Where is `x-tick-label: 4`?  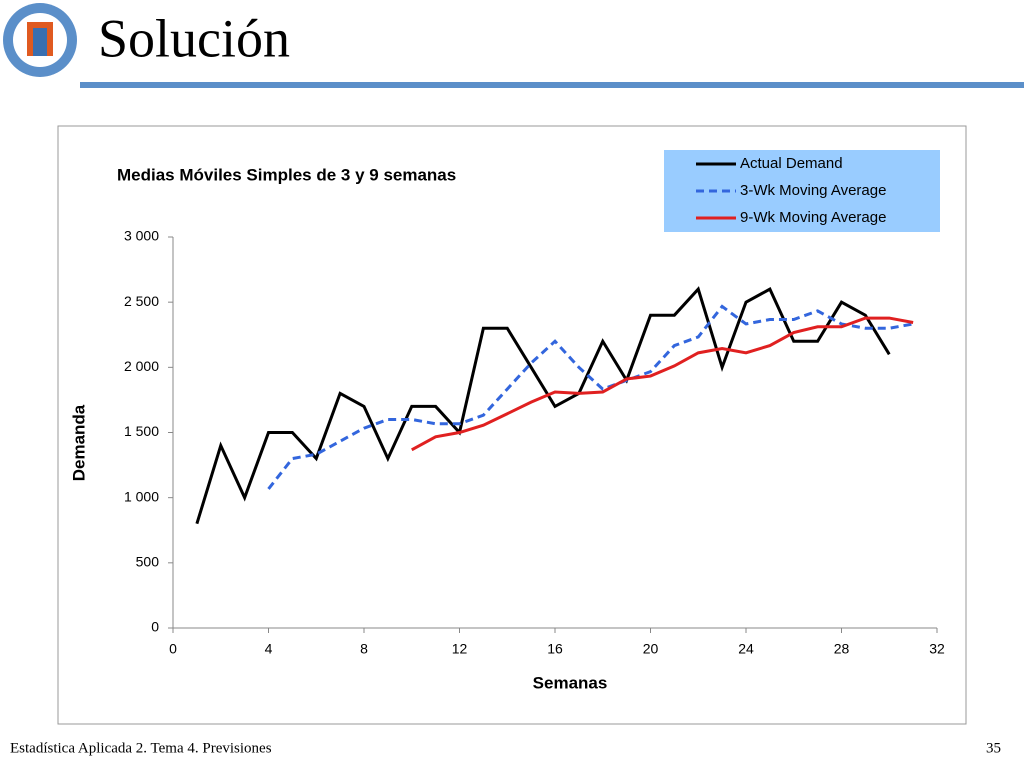 x-tick-label: 4 is located at coordinates (269, 649).